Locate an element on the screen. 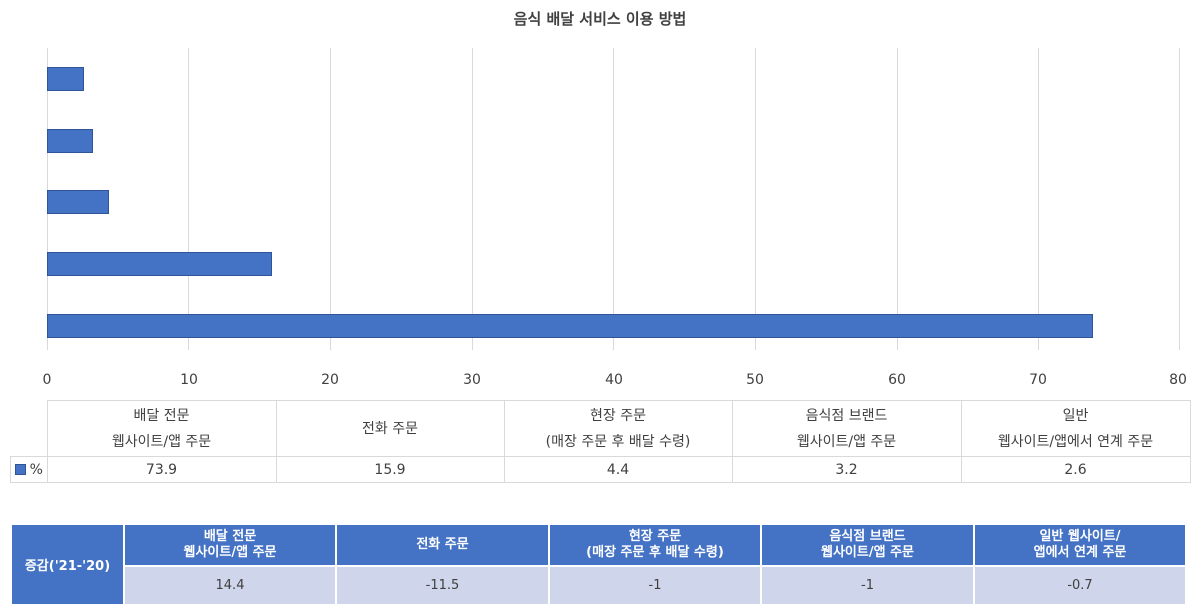 This screenshot has width=1200, height=616. x-tick: 80 is located at coordinates (1178, 380).